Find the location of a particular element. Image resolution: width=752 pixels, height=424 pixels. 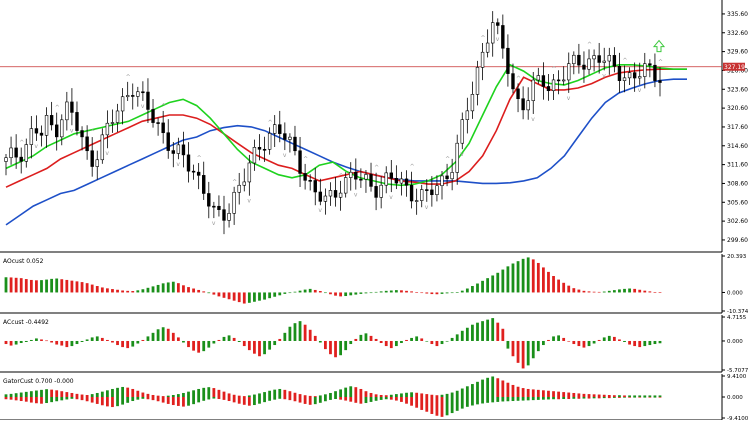

current-price-label: 327.19 is located at coordinates (734, 67).